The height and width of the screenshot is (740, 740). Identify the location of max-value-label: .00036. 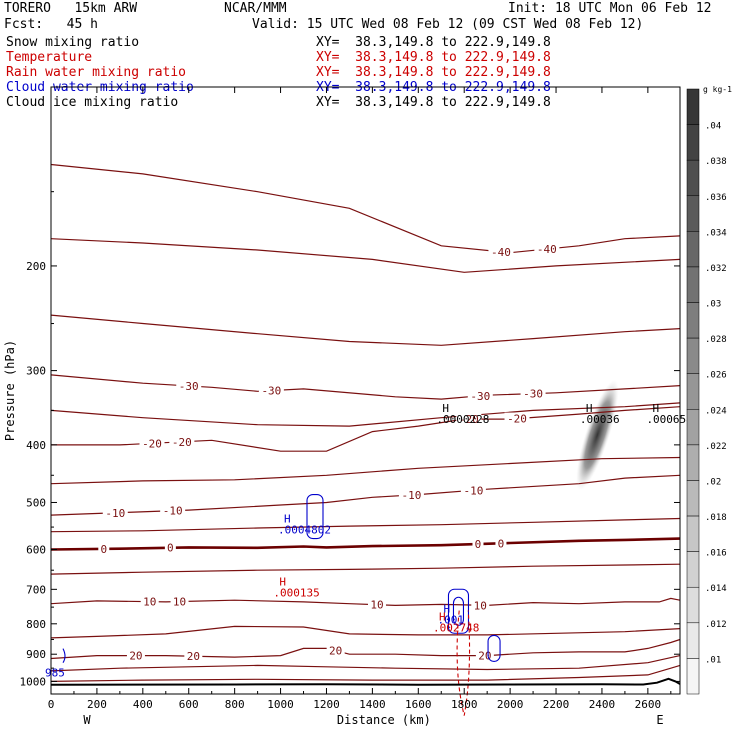
(600, 419).